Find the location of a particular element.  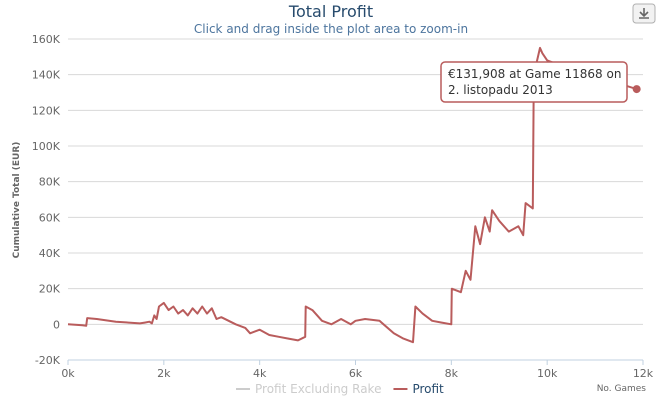

legend-label: Profit is located at coordinates (428, 389).